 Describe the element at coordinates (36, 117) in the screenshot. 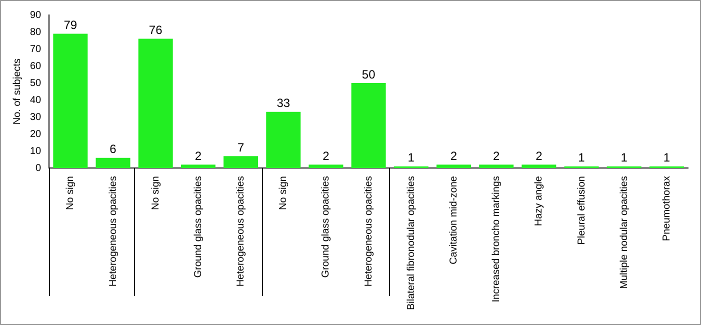

I see `y-tick-label: 30` at that location.